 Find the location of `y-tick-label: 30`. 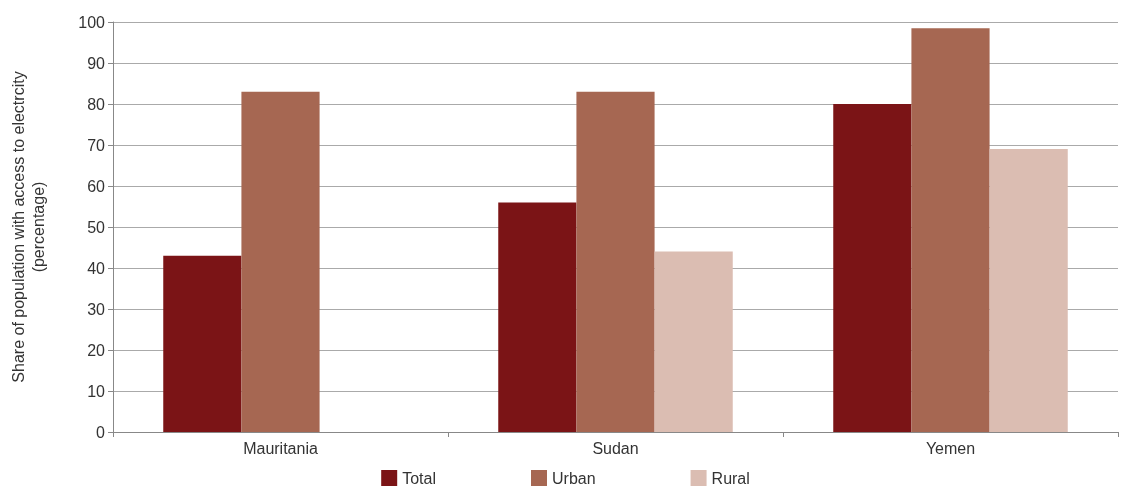

y-tick-label: 30 is located at coordinates (96, 309).